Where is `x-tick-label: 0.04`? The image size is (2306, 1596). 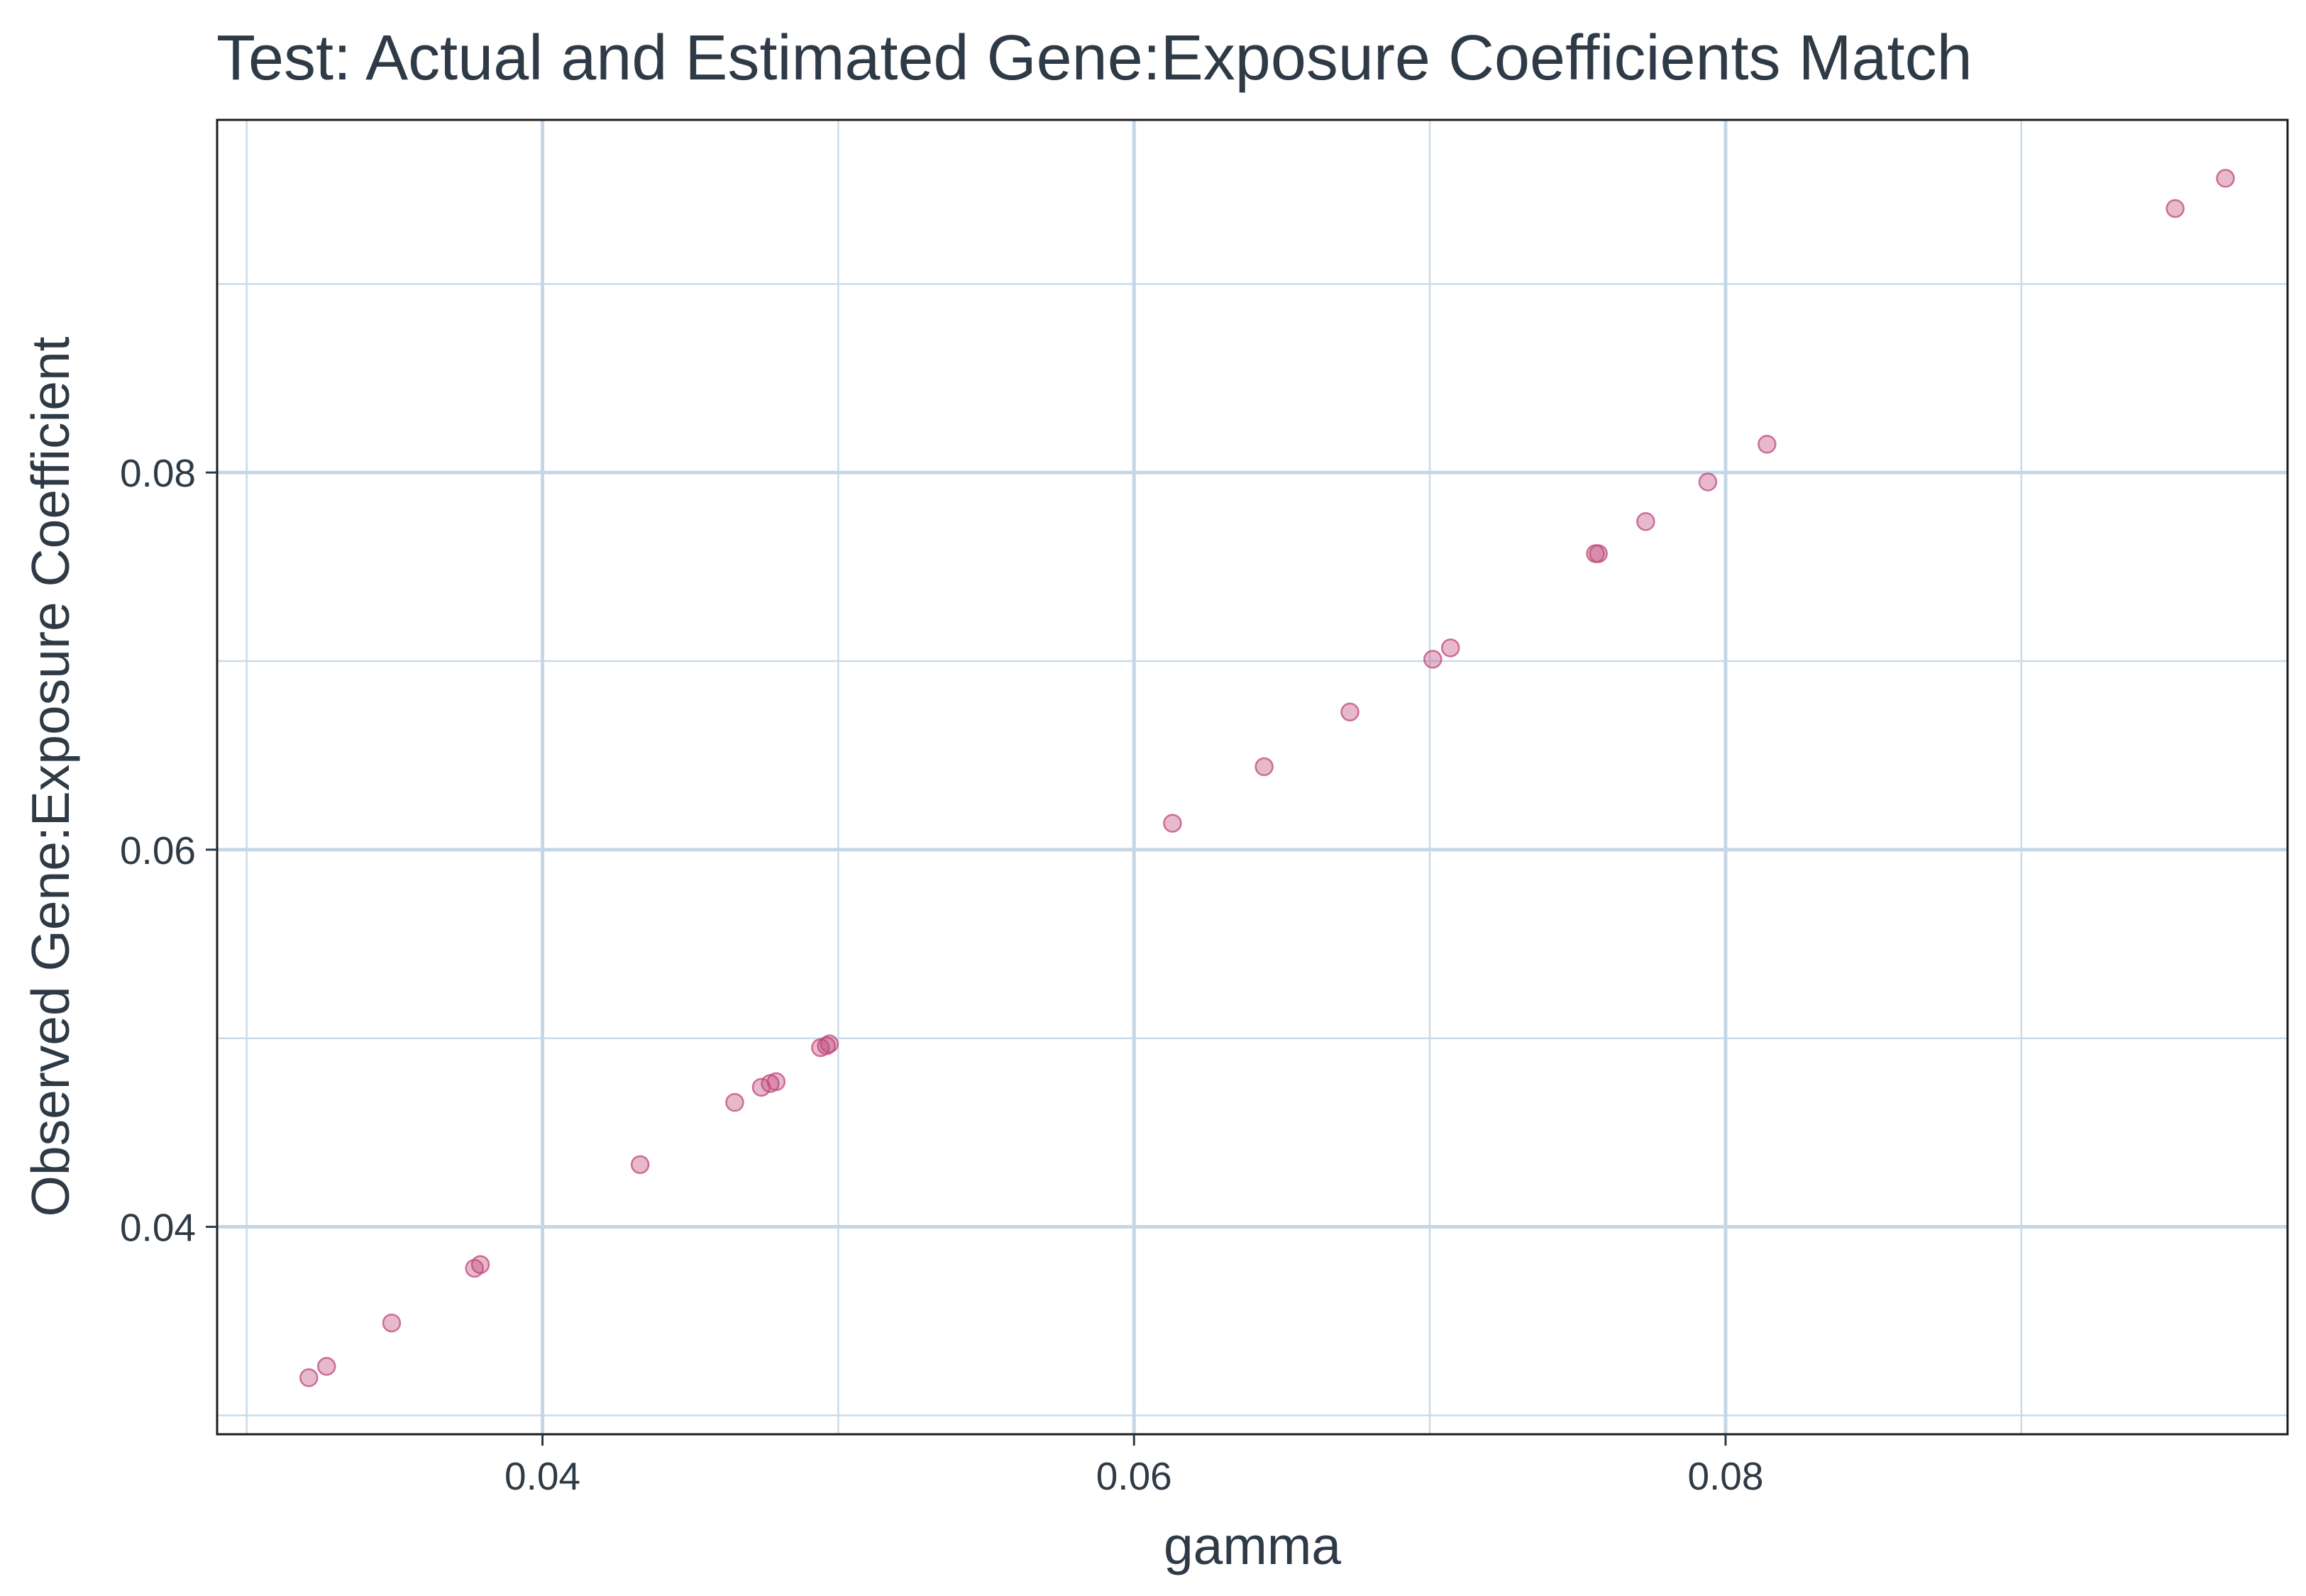 x-tick-label: 0.04 is located at coordinates (542, 1476).